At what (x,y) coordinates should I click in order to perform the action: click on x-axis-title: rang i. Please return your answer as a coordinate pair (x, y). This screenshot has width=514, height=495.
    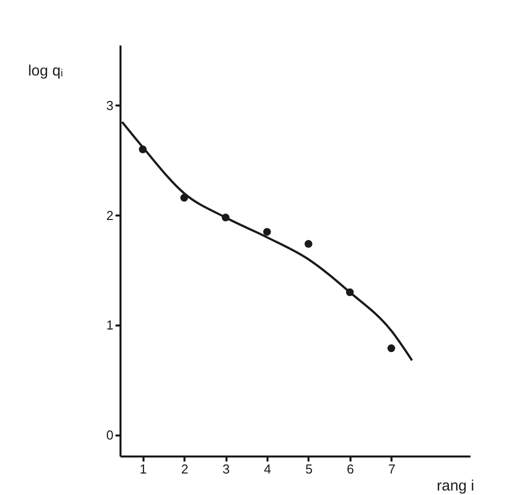
    Looking at the image, I should click on (455, 486).